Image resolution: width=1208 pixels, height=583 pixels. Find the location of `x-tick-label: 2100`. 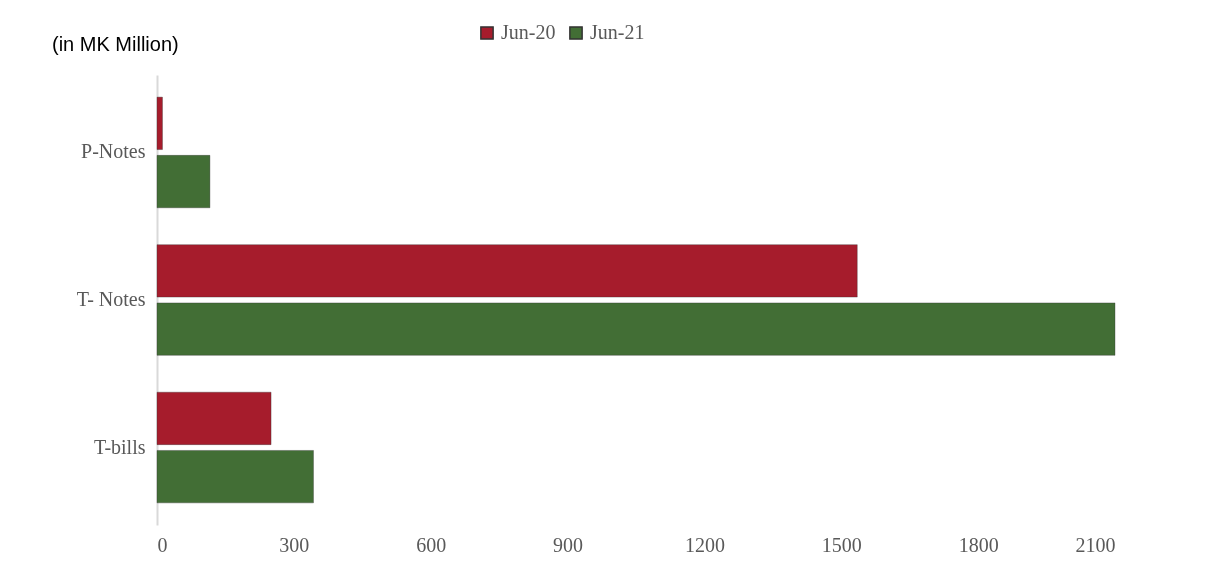

x-tick-label: 2100 is located at coordinates (1095, 544).